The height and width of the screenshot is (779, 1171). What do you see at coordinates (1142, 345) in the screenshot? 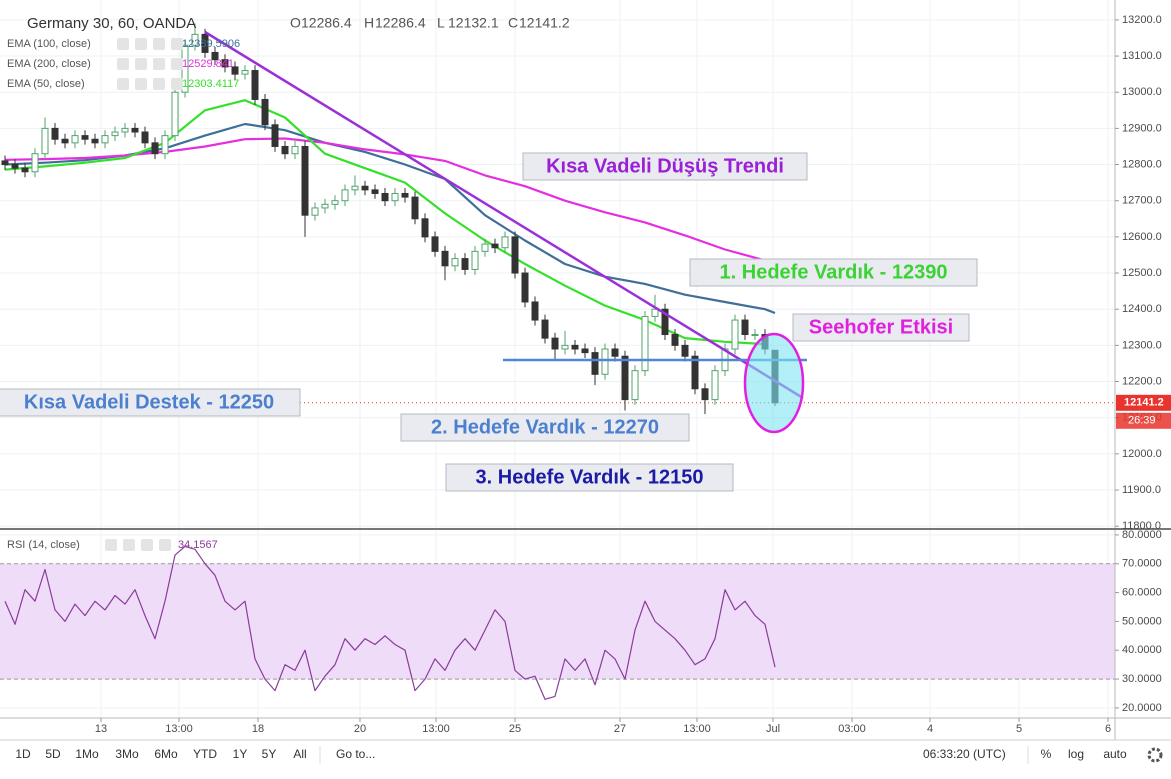
I see `y-tick-label: 12300.0` at bounding box center [1142, 345].